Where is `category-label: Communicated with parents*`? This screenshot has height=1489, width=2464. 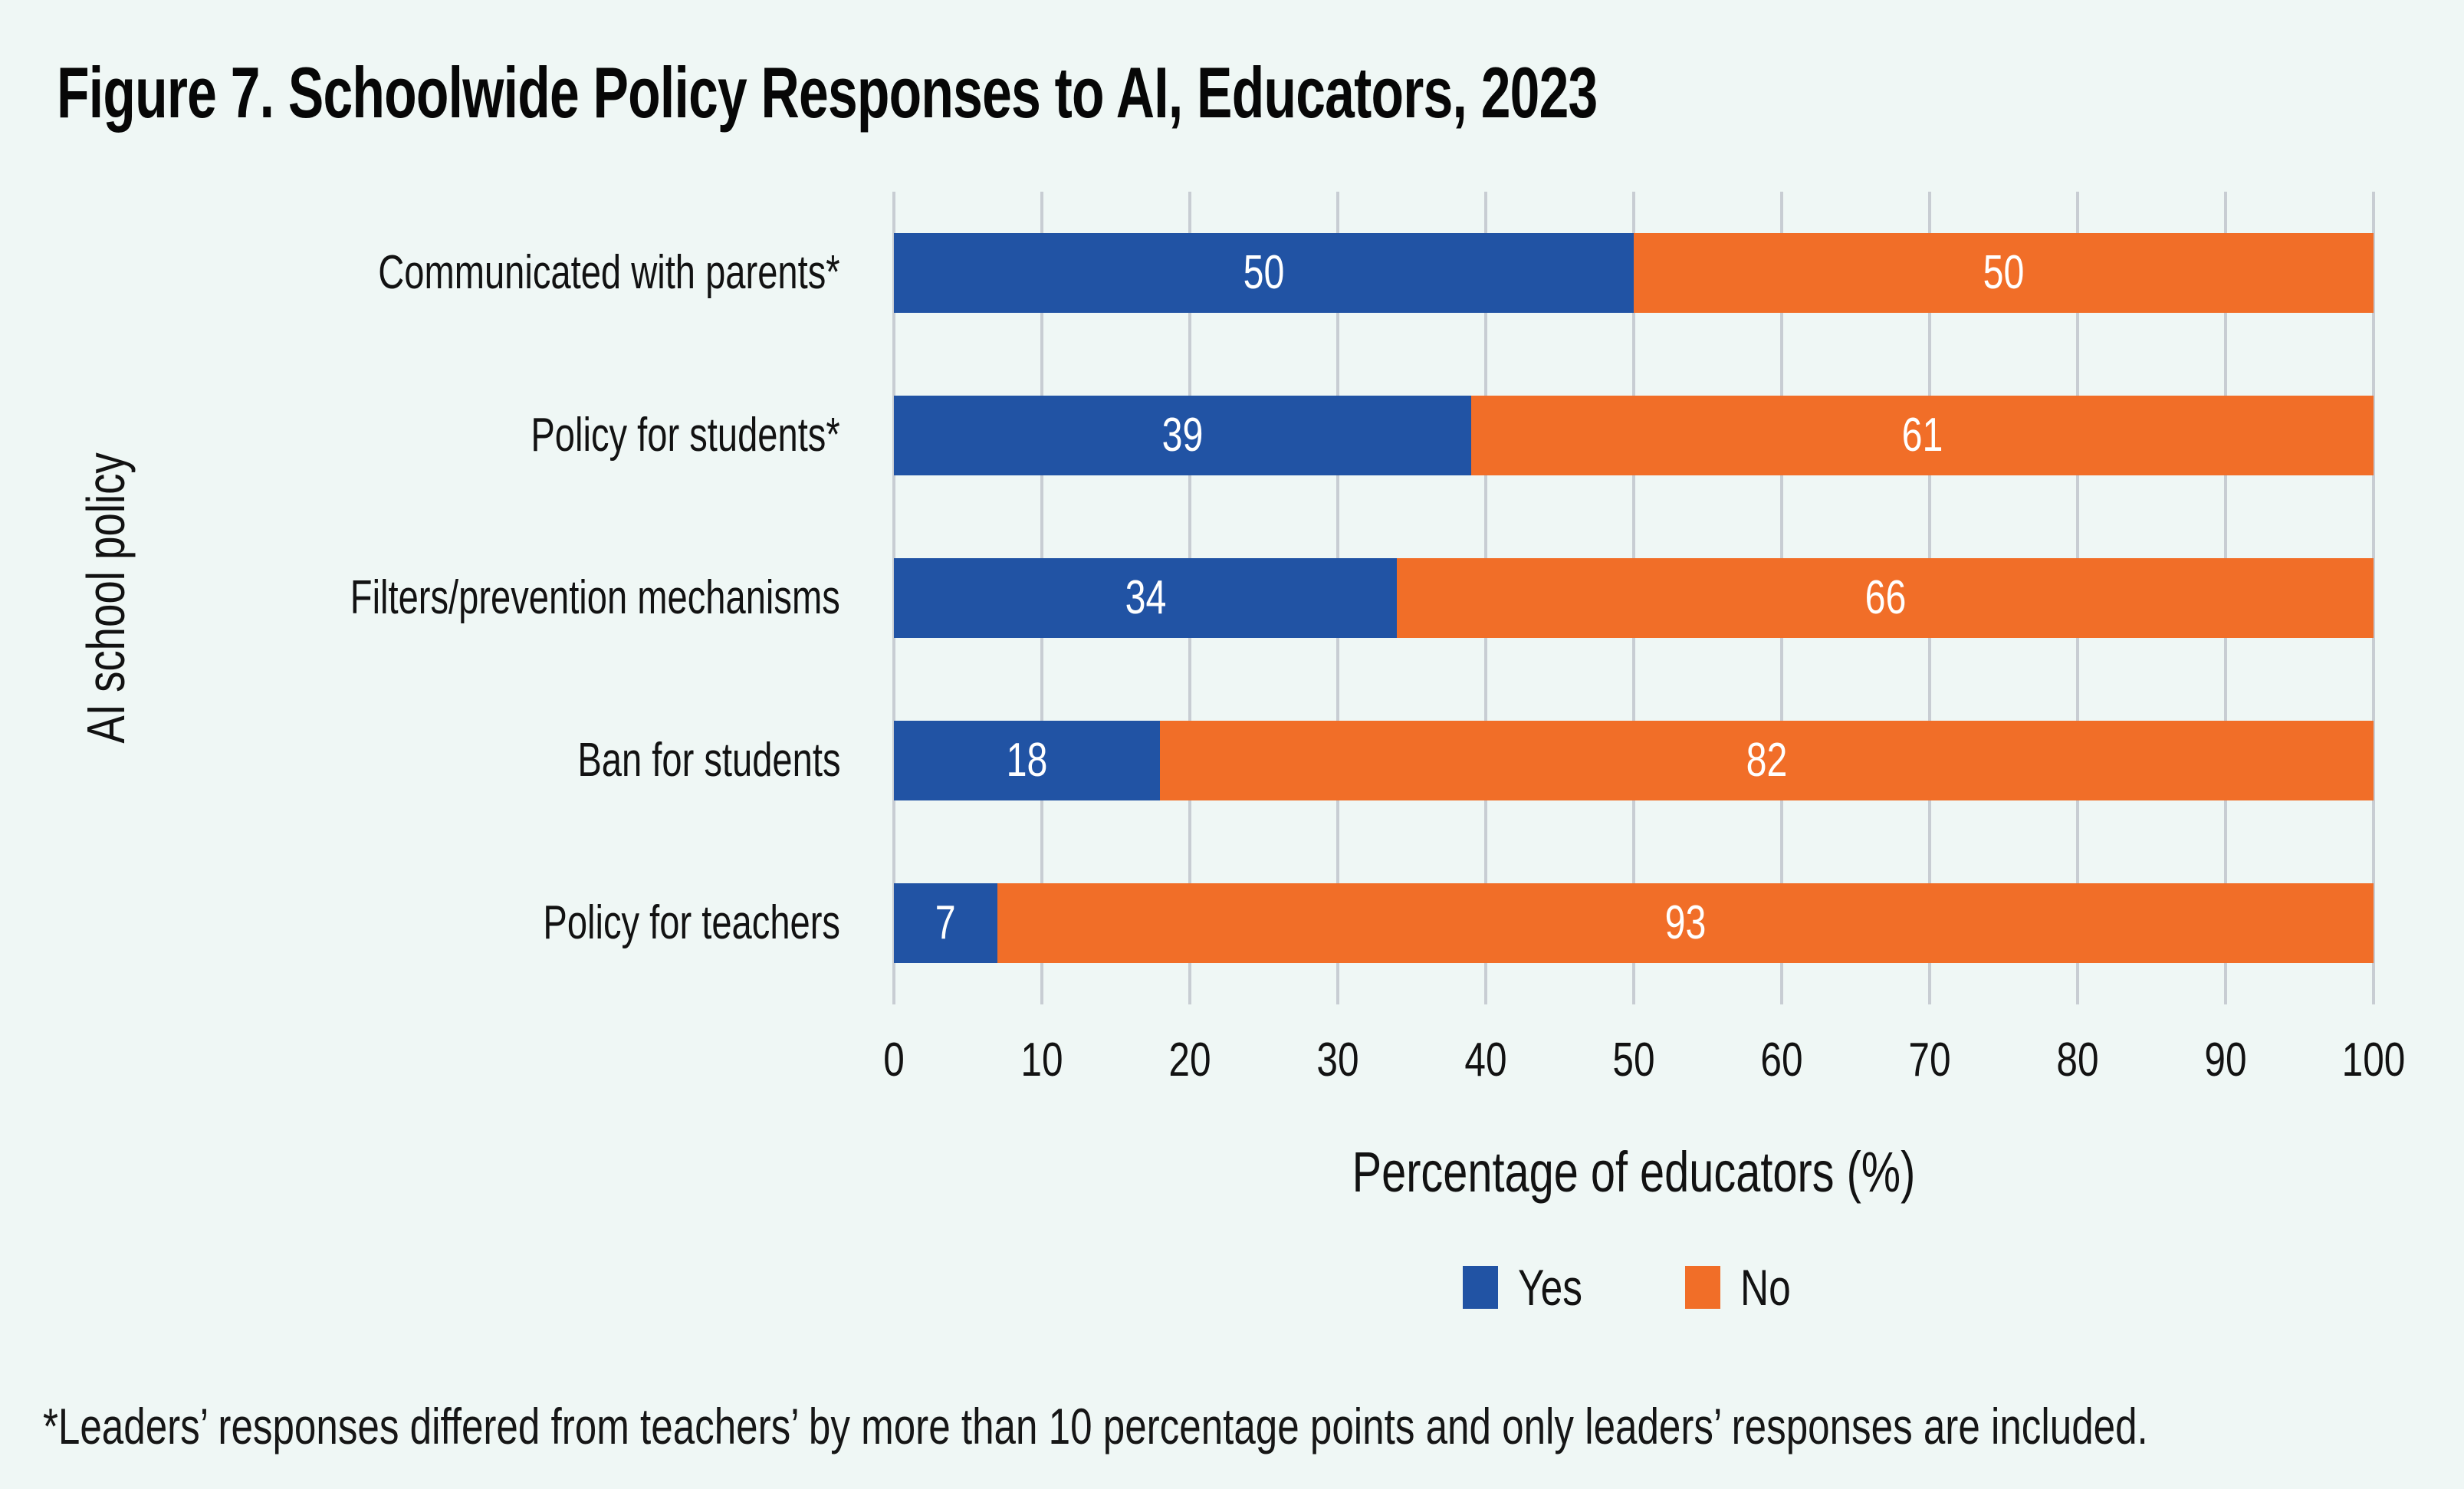 category-label: Communicated with parents* is located at coordinates (609, 273).